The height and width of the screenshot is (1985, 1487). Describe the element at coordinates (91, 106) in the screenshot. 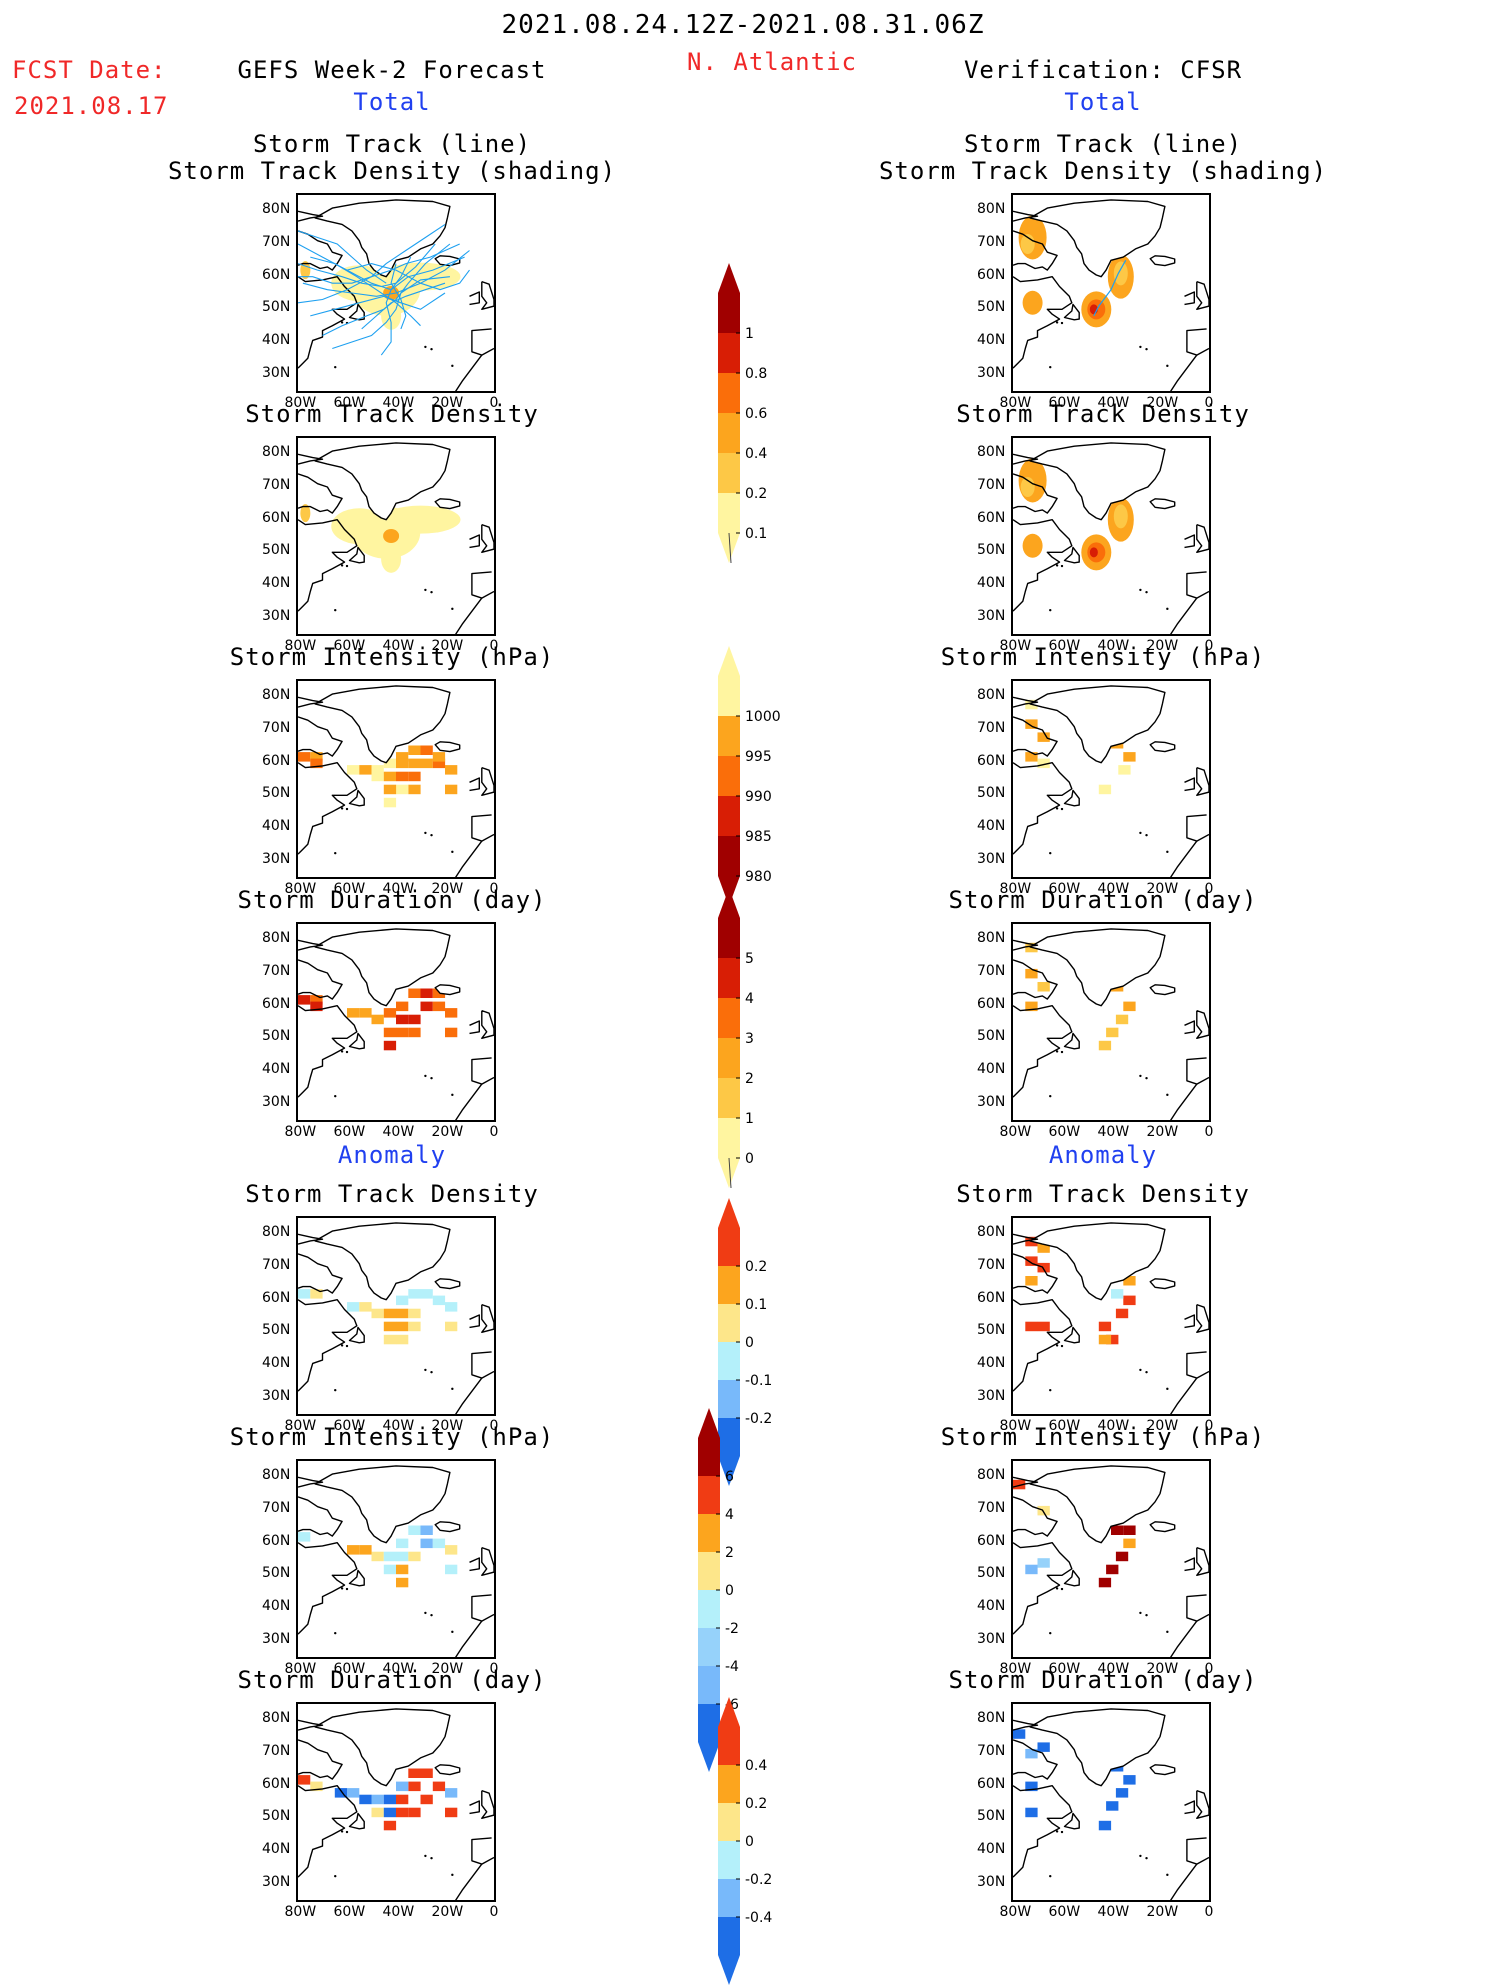

I see `fcst-date-value: 2021.08.17` at that location.